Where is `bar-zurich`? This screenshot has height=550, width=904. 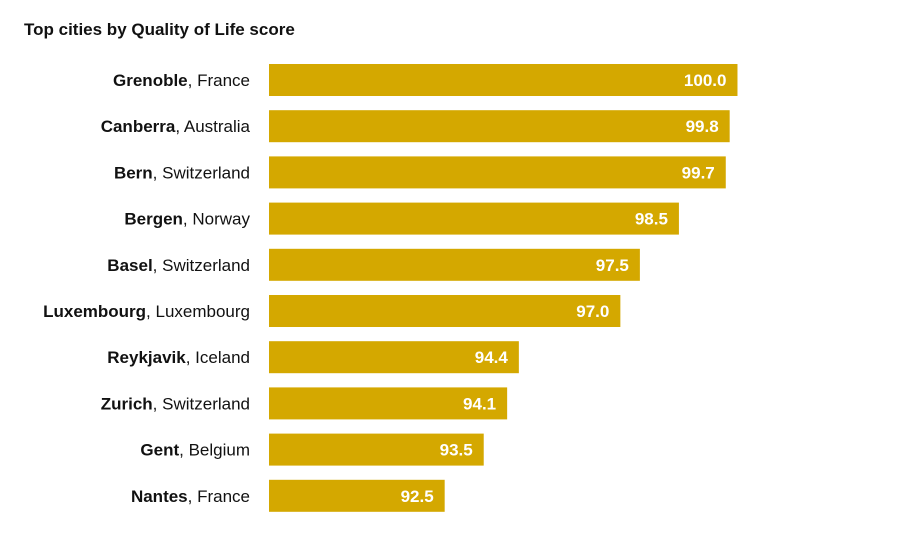 bar-zurich is located at coordinates (388, 403).